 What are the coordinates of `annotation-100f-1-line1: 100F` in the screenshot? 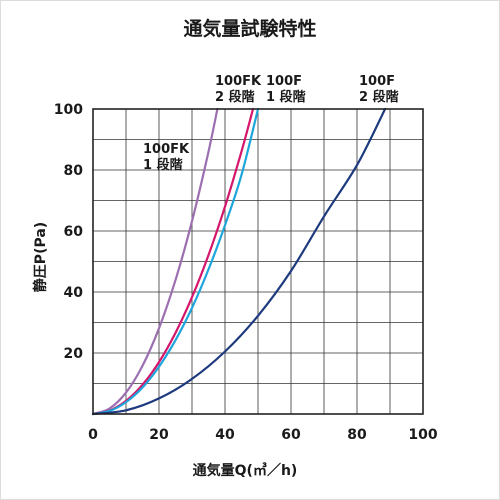 It's located at (284, 81).